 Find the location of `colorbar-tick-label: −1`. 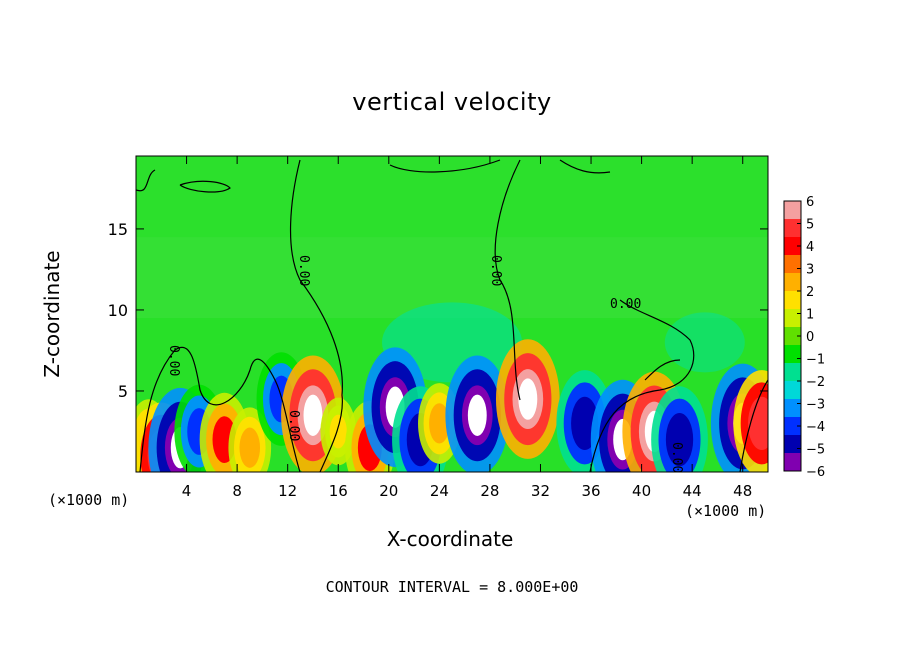

colorbar-tick-label: −1 is located at coordinates (815, 360).